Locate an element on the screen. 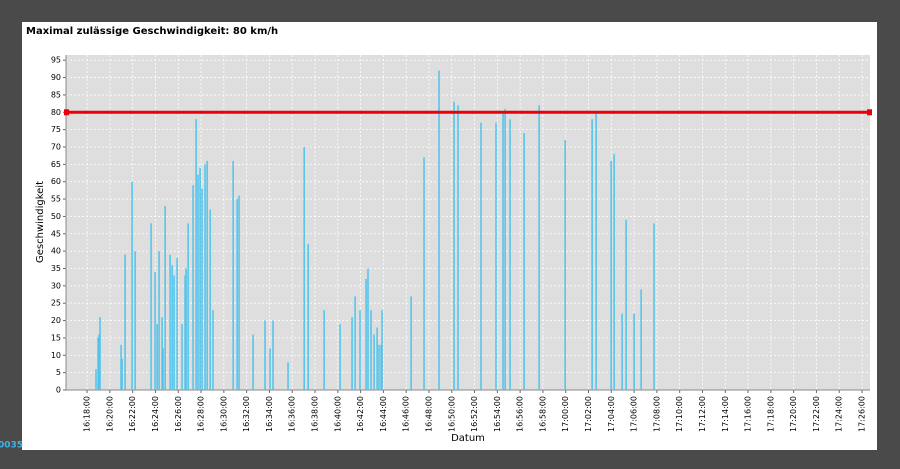 The width and height of the screenshot is (900, 469). footer-text: 0035 is located at coordinates (11, 446).